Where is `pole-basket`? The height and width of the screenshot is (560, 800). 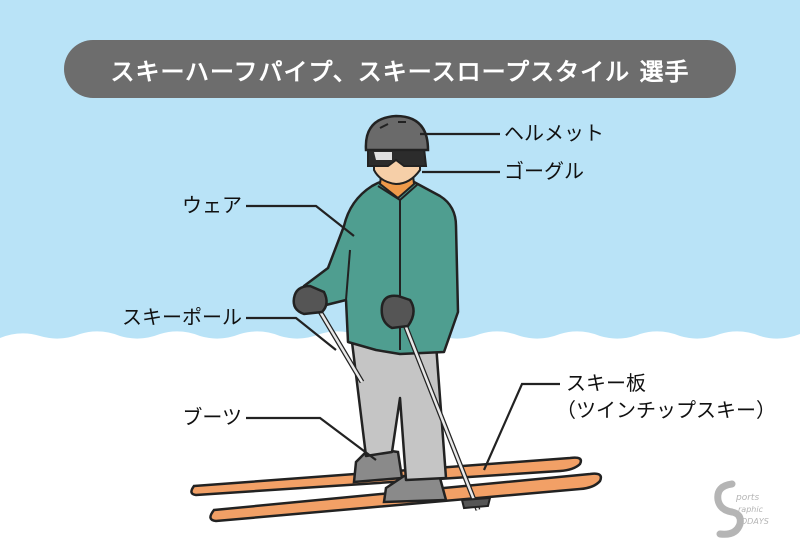 pole-basket is located at coordinates (476, 503).